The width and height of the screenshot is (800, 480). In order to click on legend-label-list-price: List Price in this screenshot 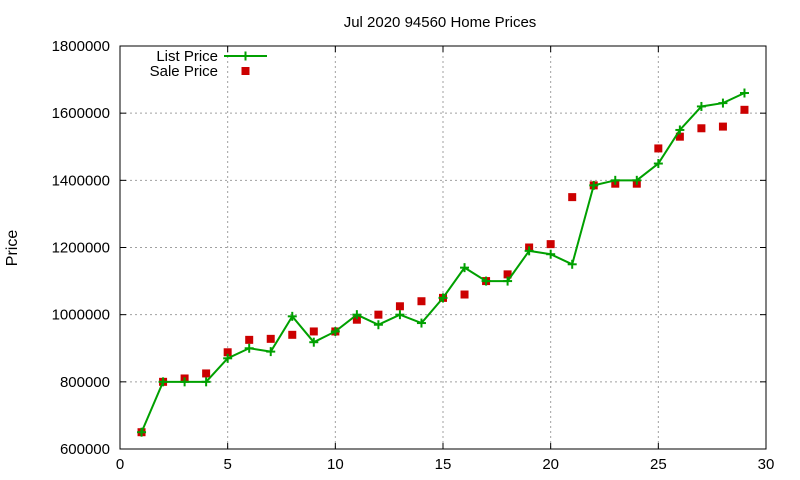, I will do `click(187, 56)`.